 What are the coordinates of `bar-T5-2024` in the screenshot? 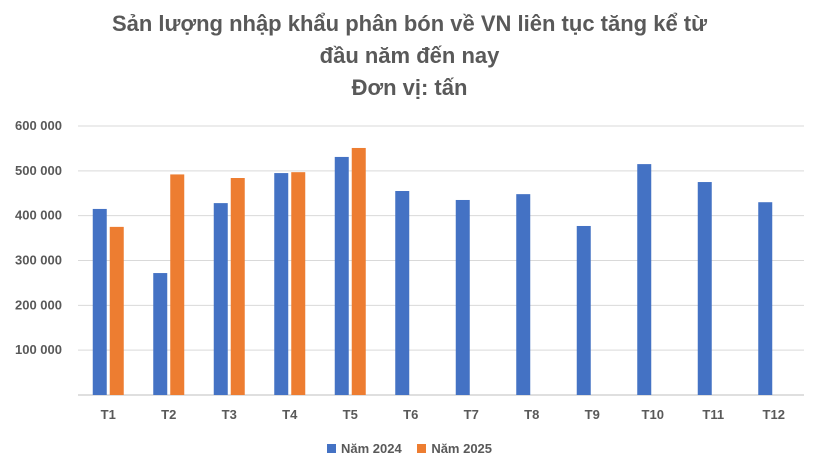 It's located at (341, 275).